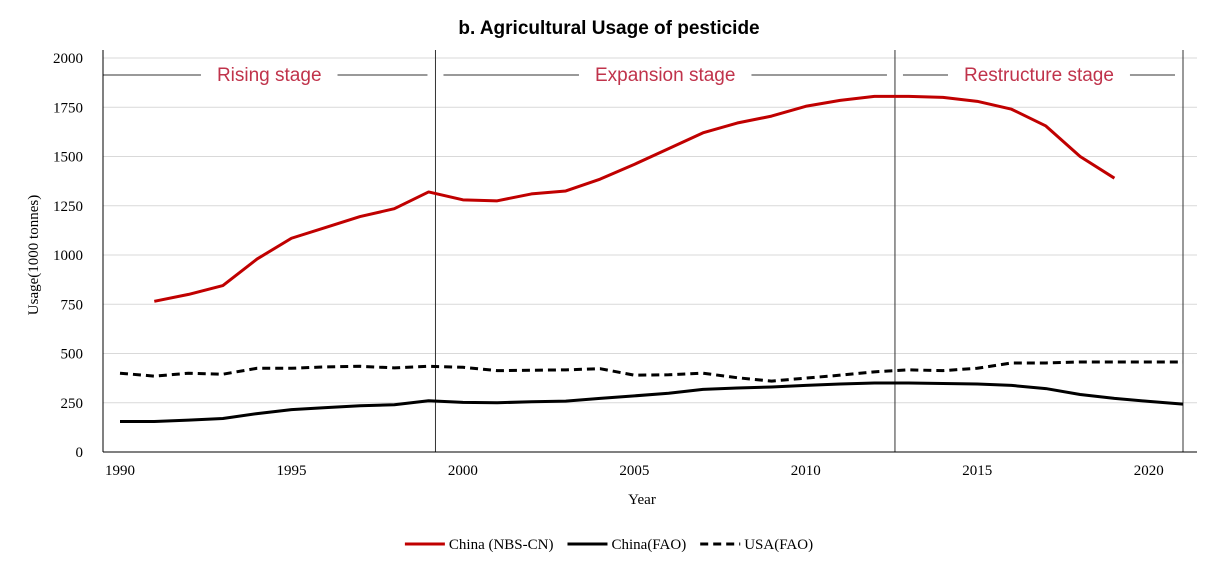 This screenshot has height=569, width=1217. Describe the element at coordinates (68, 256) in the screenshot. I see `y-tick-label: 1000` at that location.